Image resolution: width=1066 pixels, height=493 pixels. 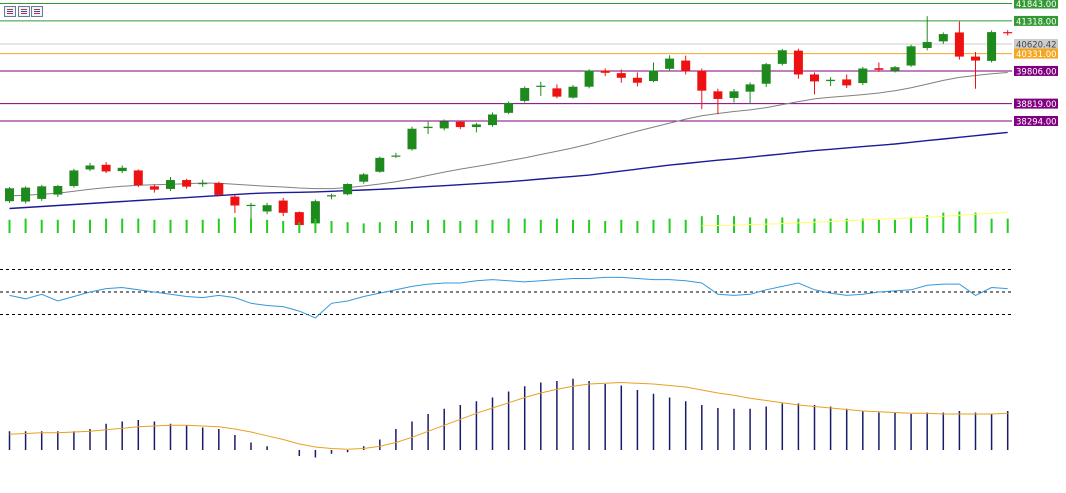 I want to click on level-label-3: 40331.00, so click(x=1036, y=55).